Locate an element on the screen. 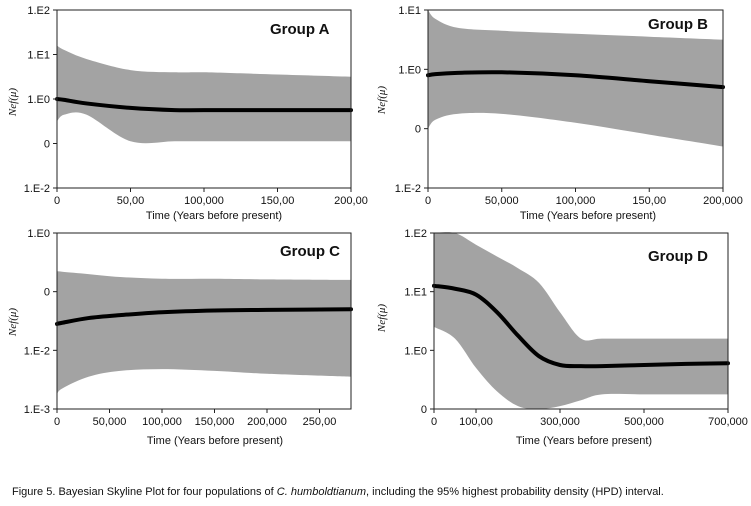  panel-a-xlabel: Time (Years before present) is located at coordinates (214, 216).